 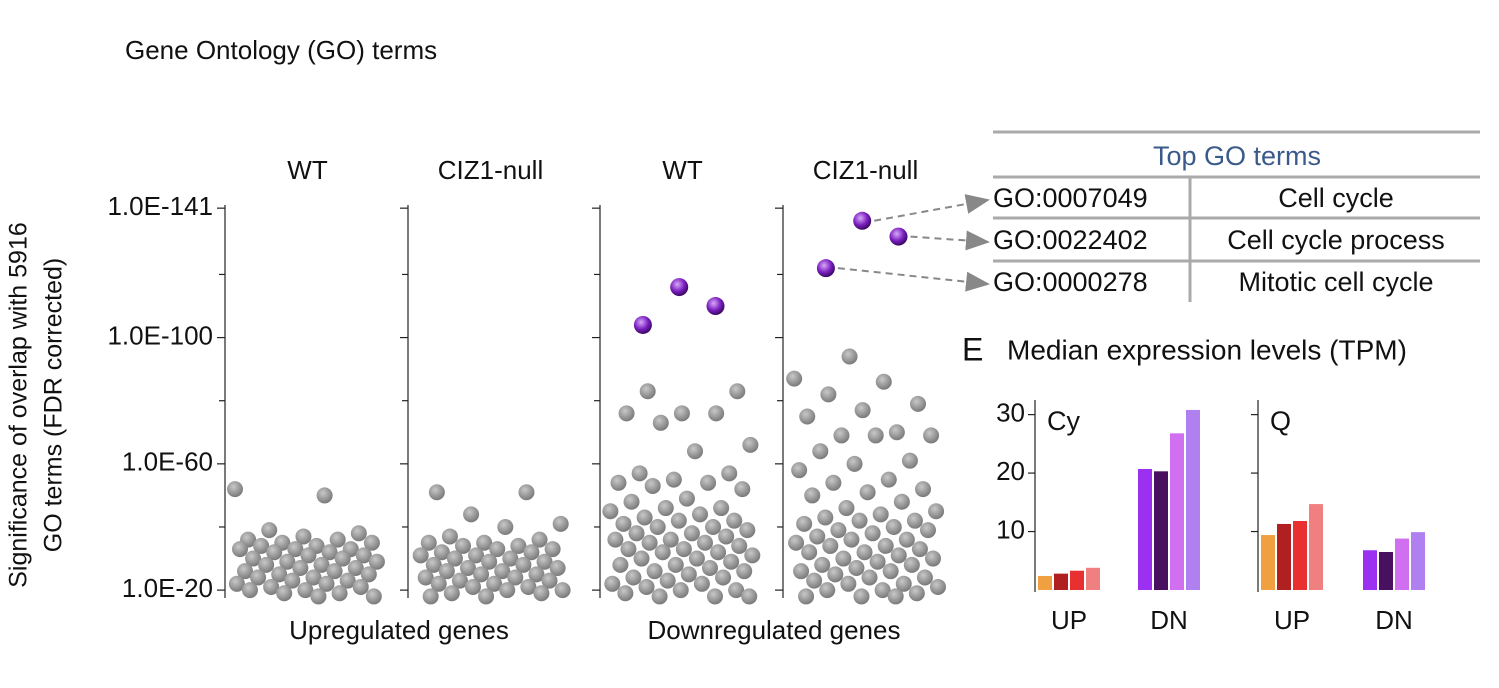 What do you see at coordinates (1063, 421) in the screenshot?
I see `chart-title: Cy` at bounding box center [1063, 421].